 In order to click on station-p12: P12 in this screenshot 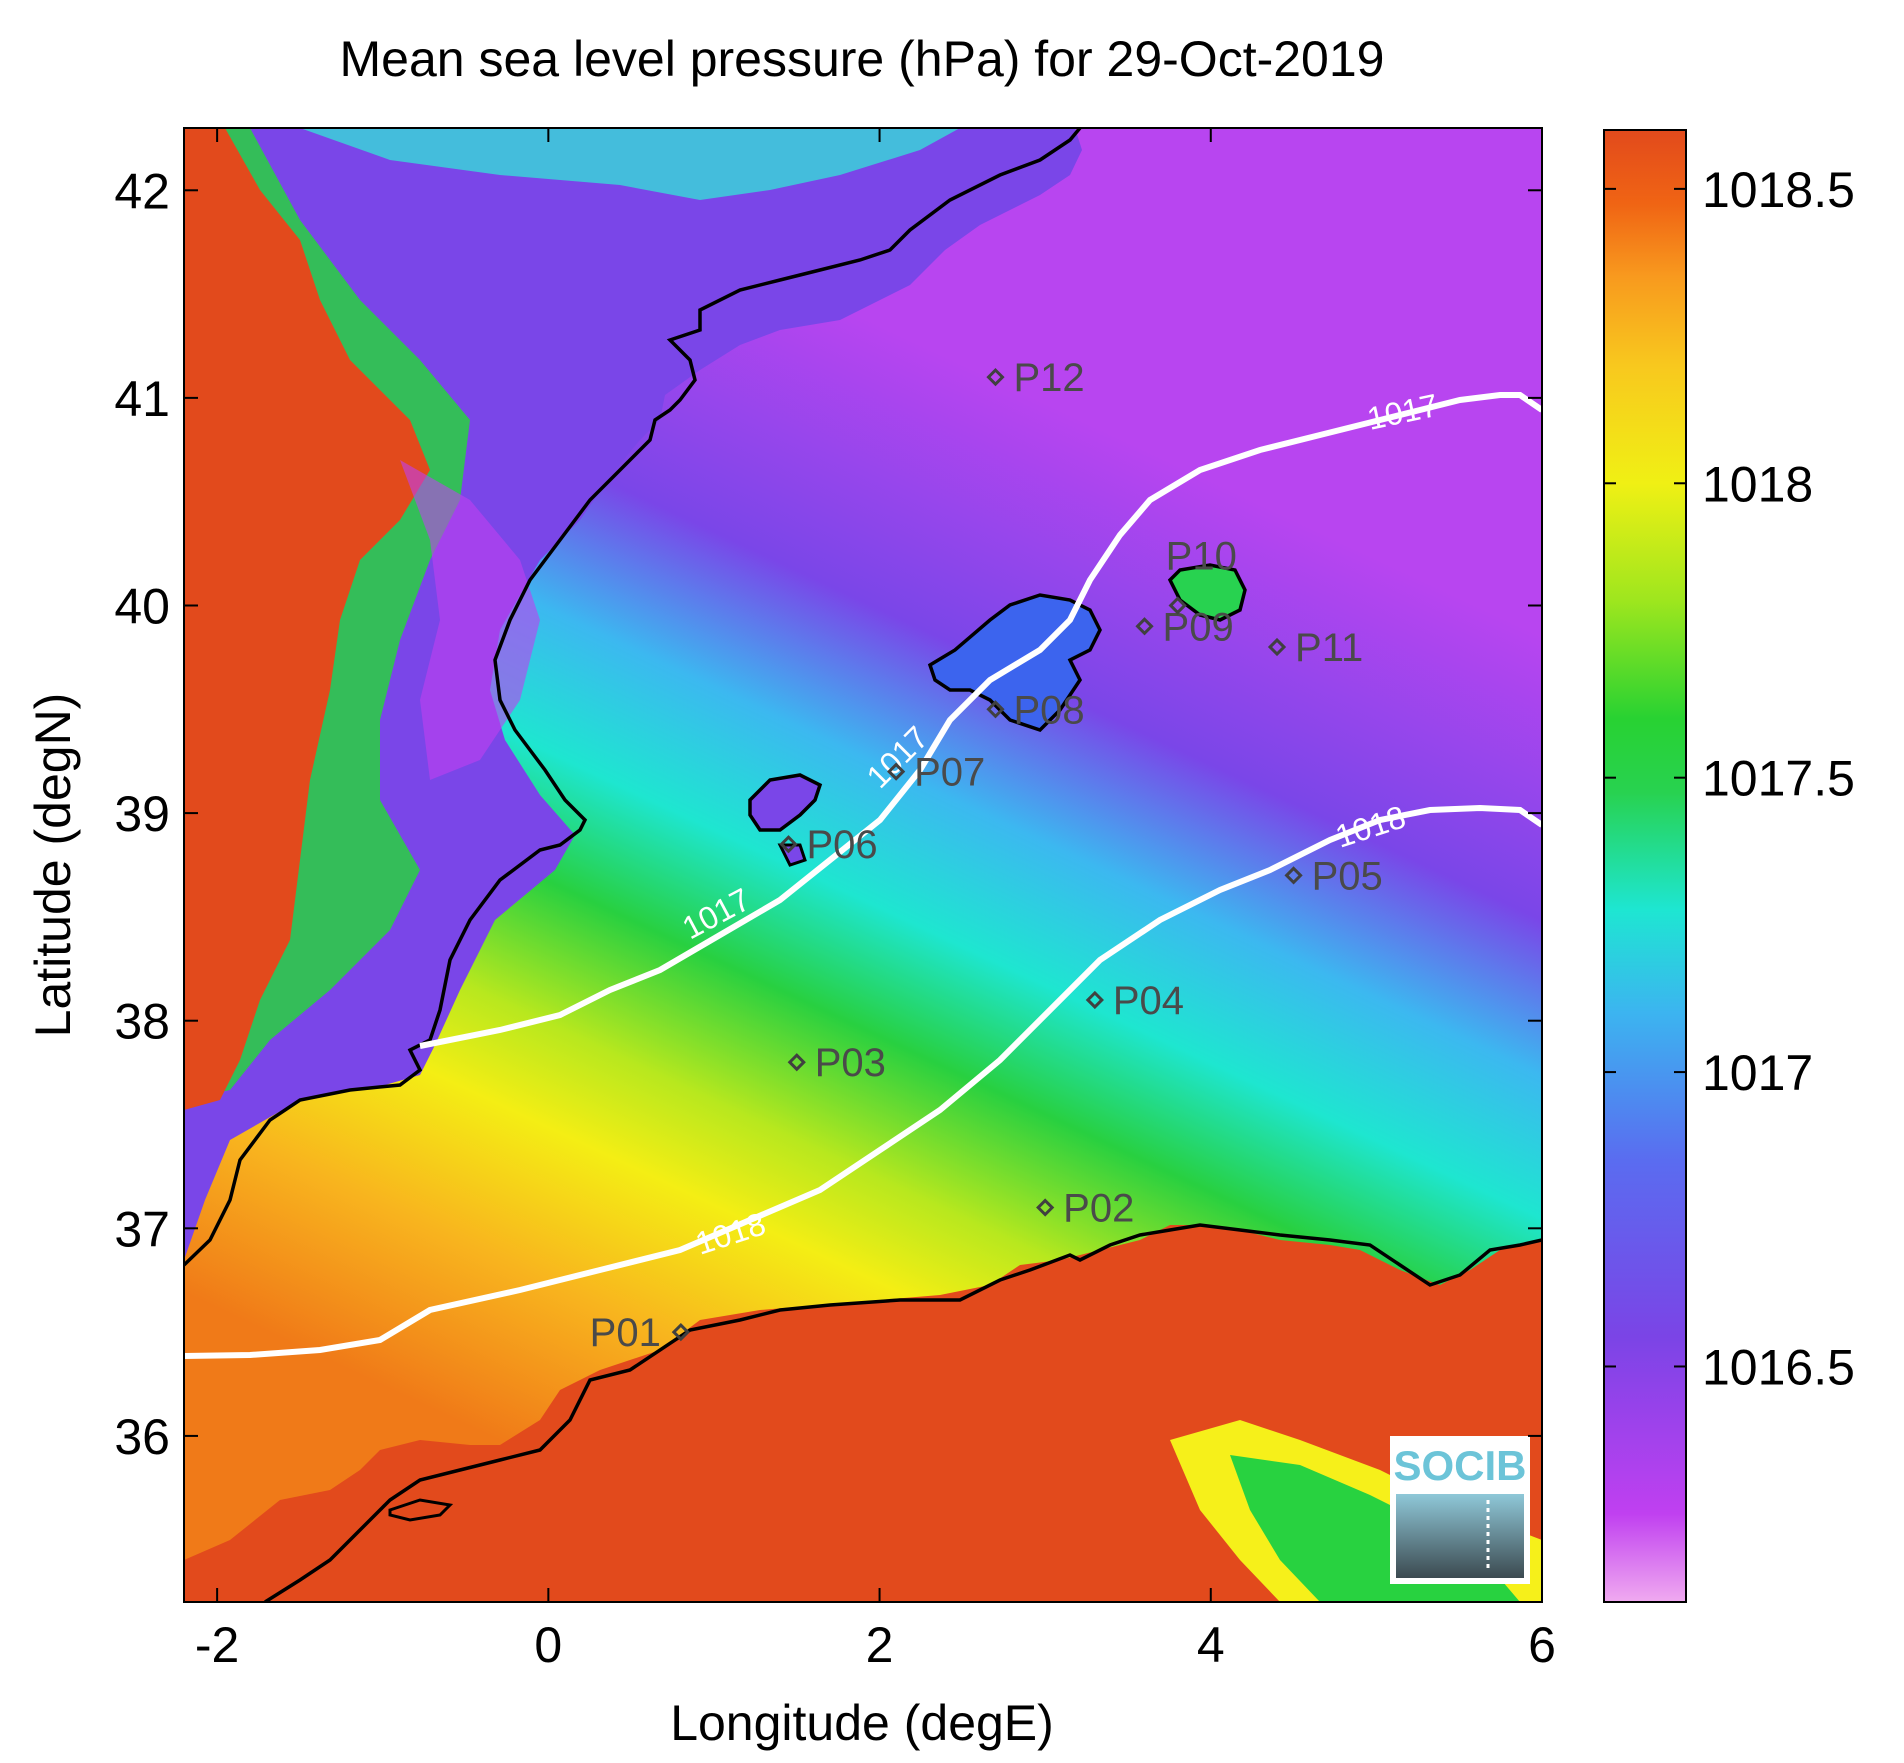, I will do `click(1035, 378)`.